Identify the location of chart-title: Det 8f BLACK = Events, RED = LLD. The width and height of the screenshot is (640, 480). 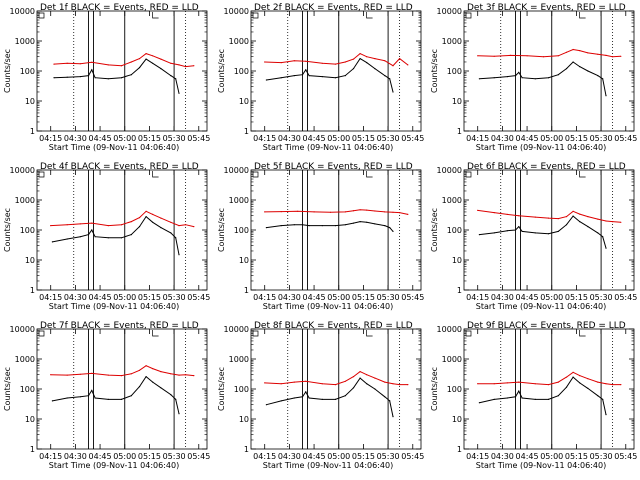
(333, 326).